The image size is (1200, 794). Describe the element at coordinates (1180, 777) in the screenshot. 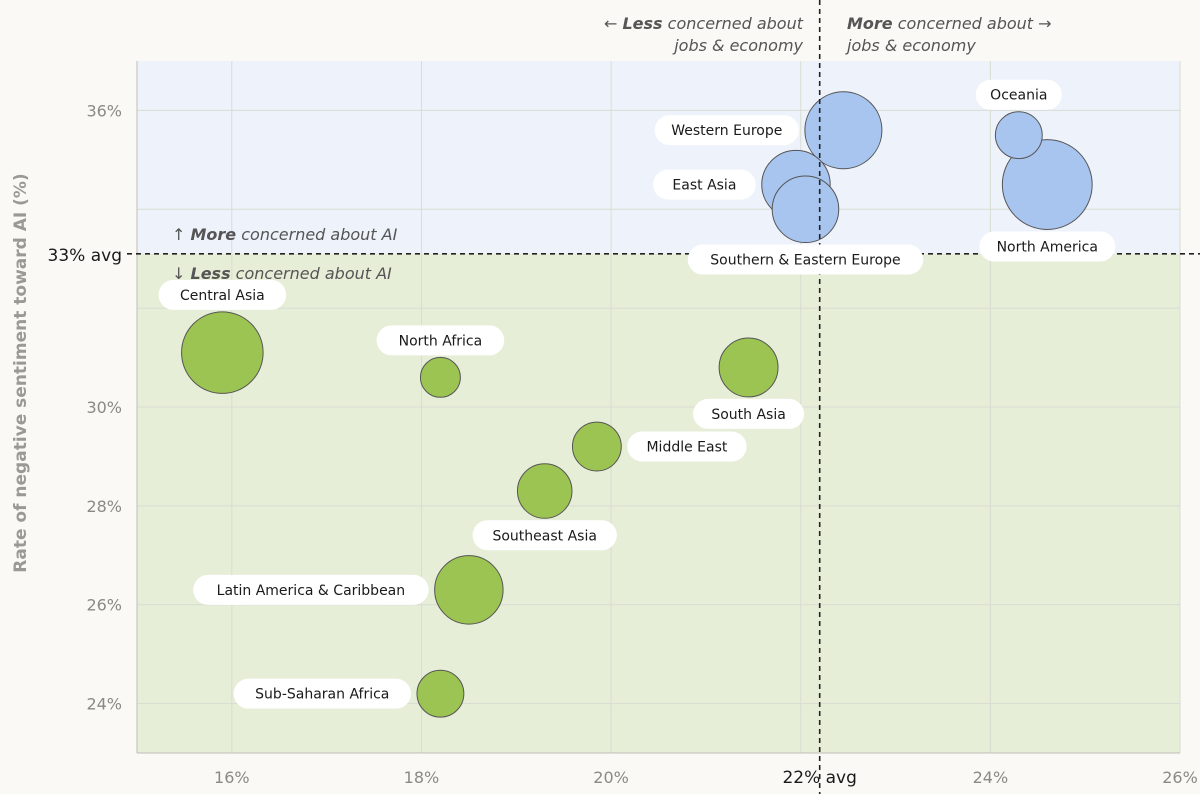

I see `x-tick-label: 26%` at that location.